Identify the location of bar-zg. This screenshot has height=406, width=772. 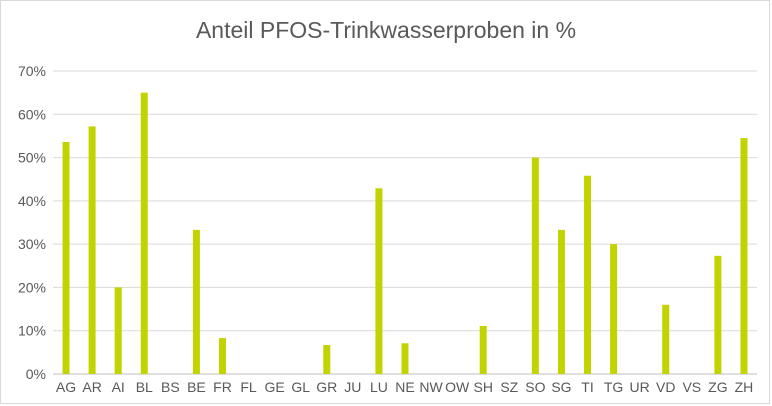
(718, 314).